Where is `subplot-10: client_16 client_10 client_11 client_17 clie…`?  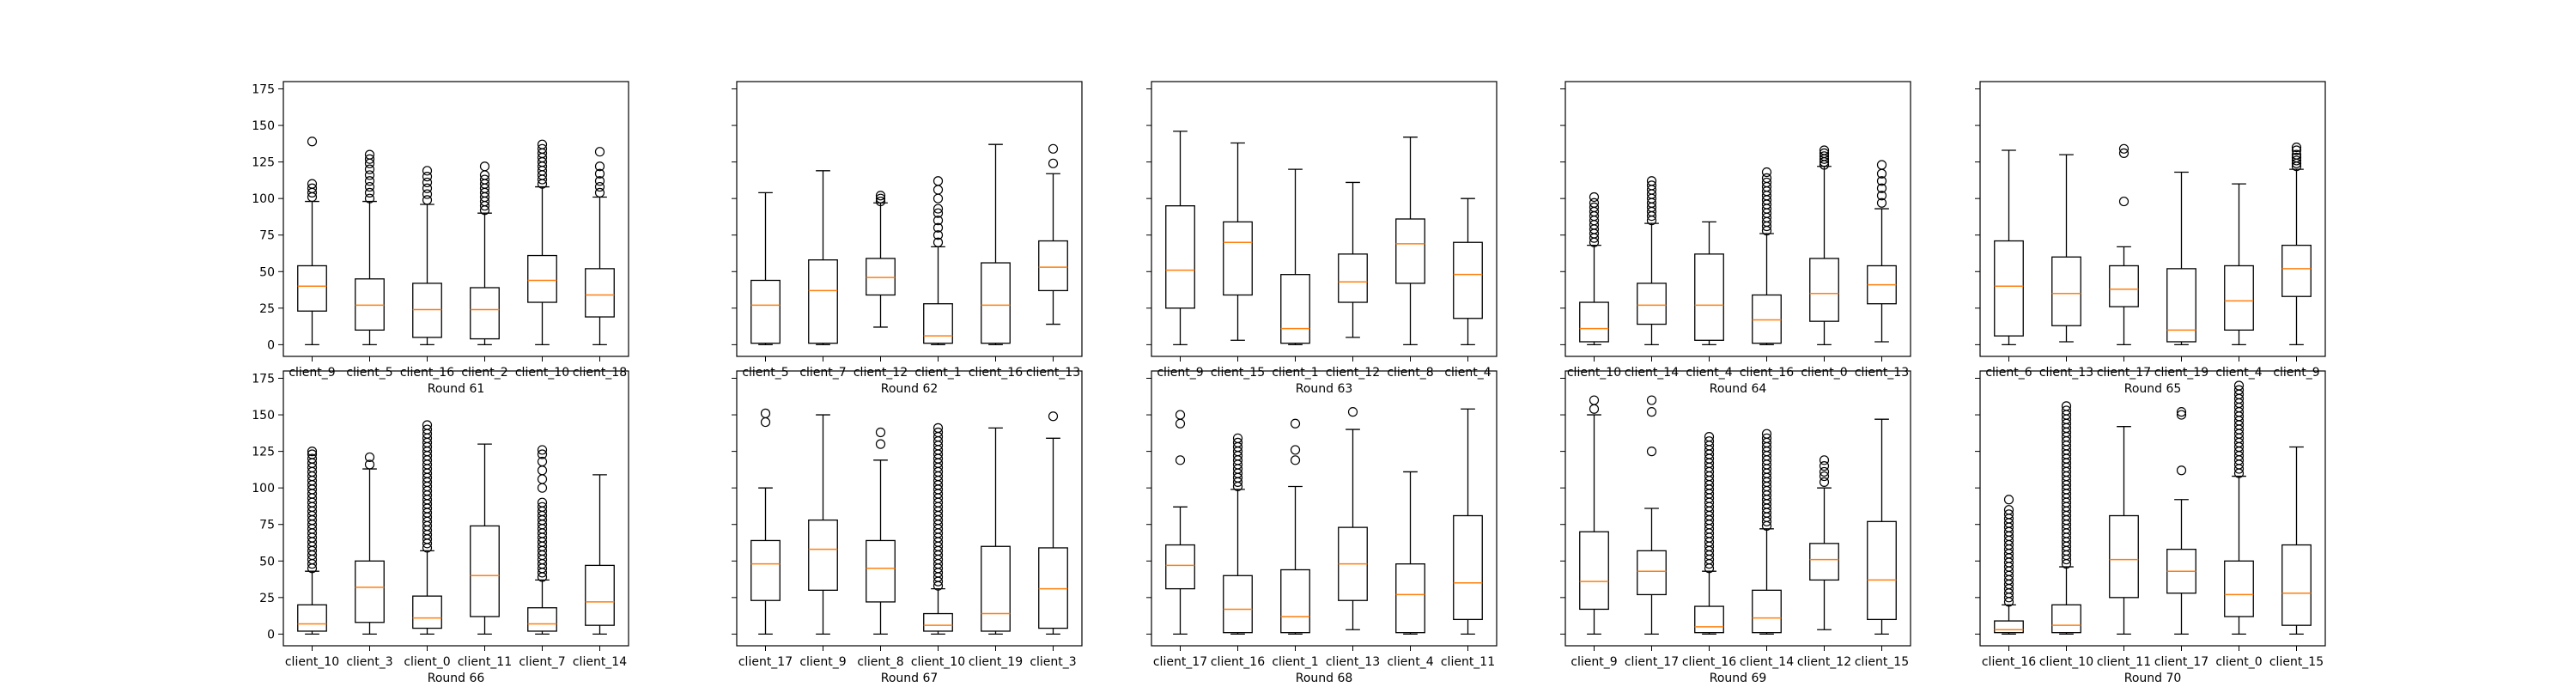
subplot-10: client_16 client_10 client_11 client_17 clie… is located at coordinates (2150, 527).